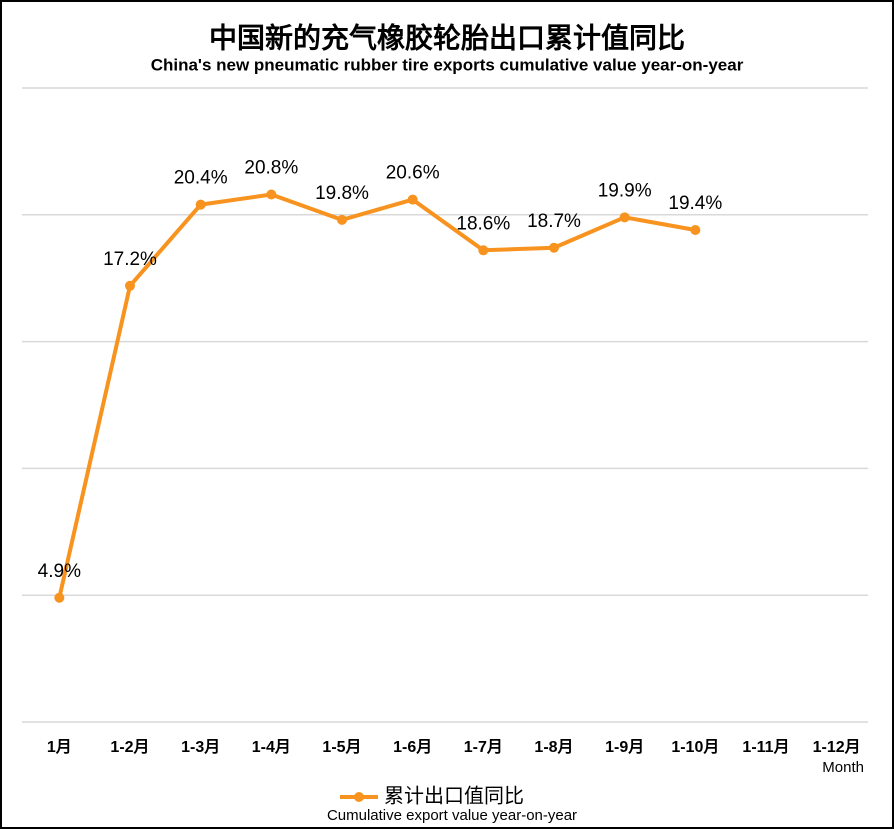 Image resolution: width=894 pixels, height=829 pixels. What do you see at coordinates (695, 203) in the screenshot?
I see `data-label: 19.4%` at bounding box center [695, 203].